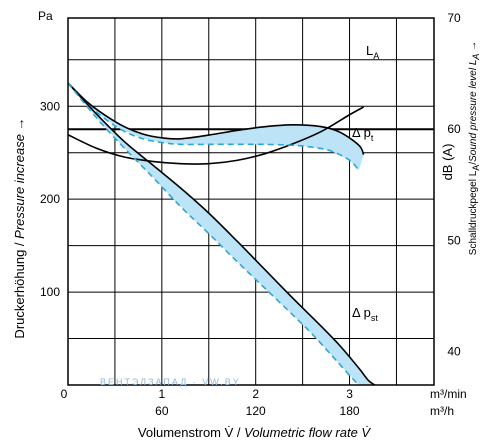  I want to click on y-right-title-en: Sound pressure level L, so click(473, 111).